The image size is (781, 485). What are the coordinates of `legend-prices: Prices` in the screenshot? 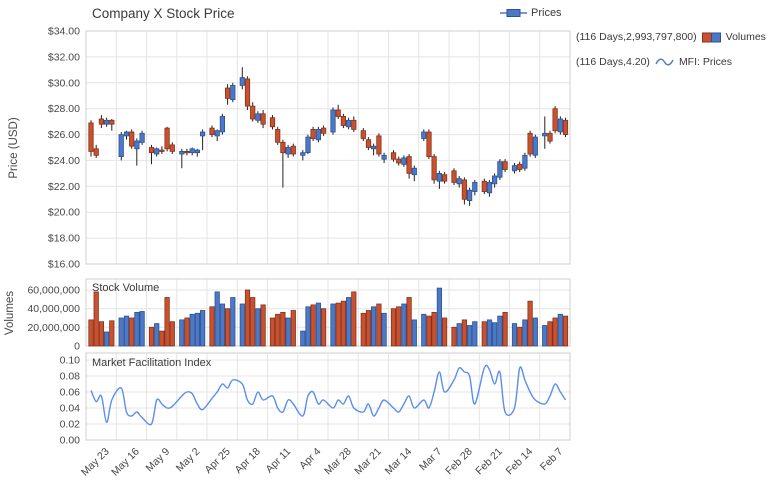 It's located at (531, 13).